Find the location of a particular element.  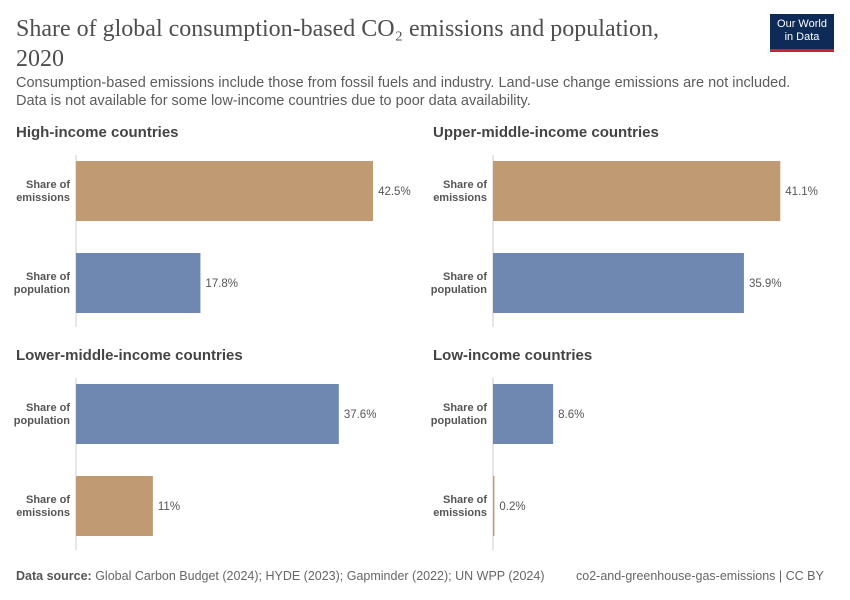

value-label: 41.1% is located at coordinates (801, 192).